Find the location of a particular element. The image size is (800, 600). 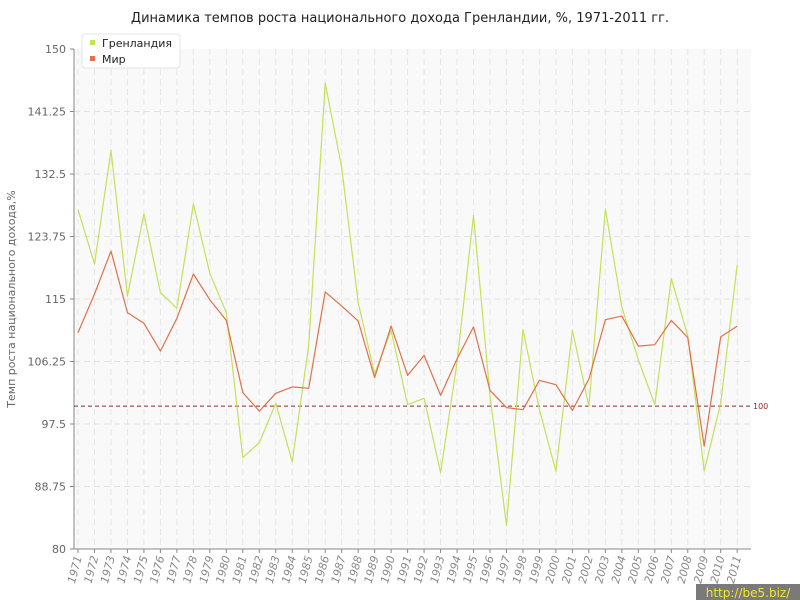

watermark-background is located at coordinates (748, 592).